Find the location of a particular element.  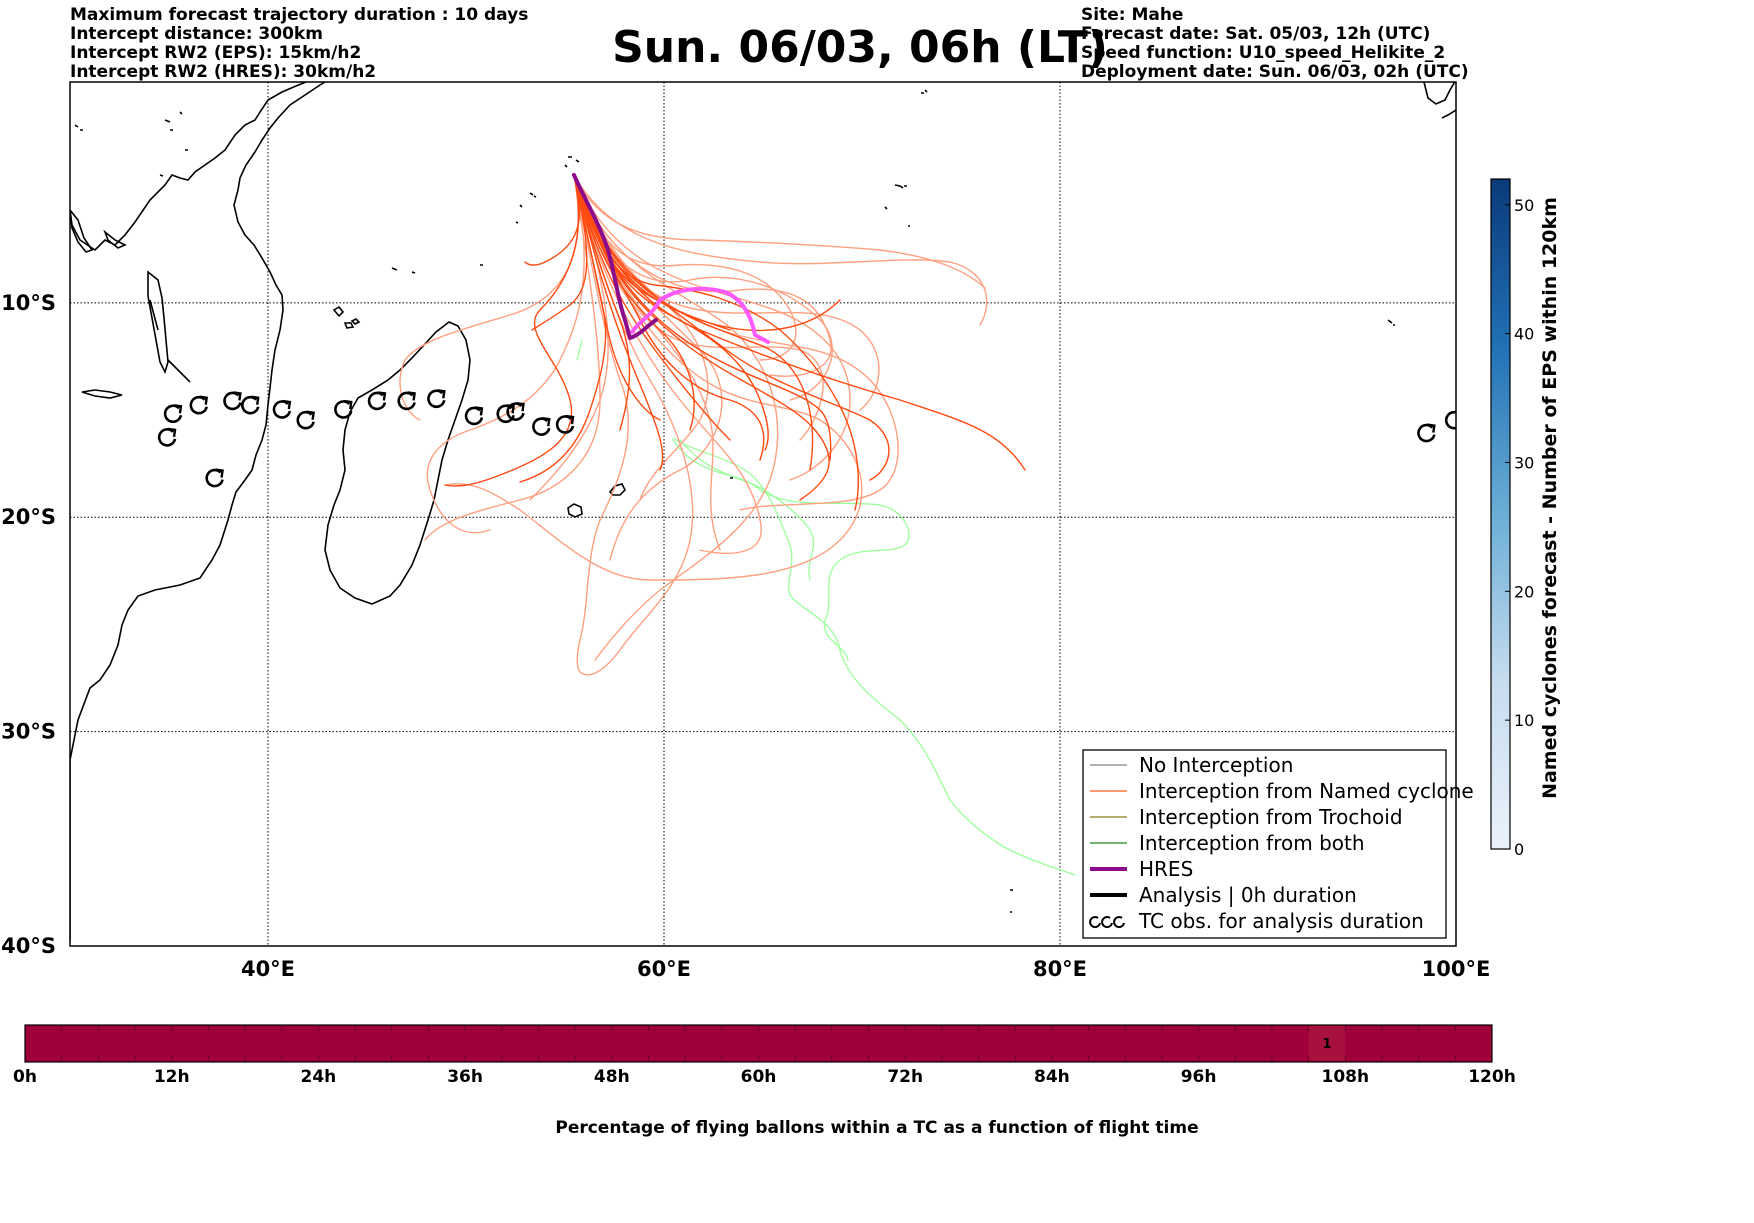

colorbar-tick-label: 50 is located at coordinates (1524, 205).